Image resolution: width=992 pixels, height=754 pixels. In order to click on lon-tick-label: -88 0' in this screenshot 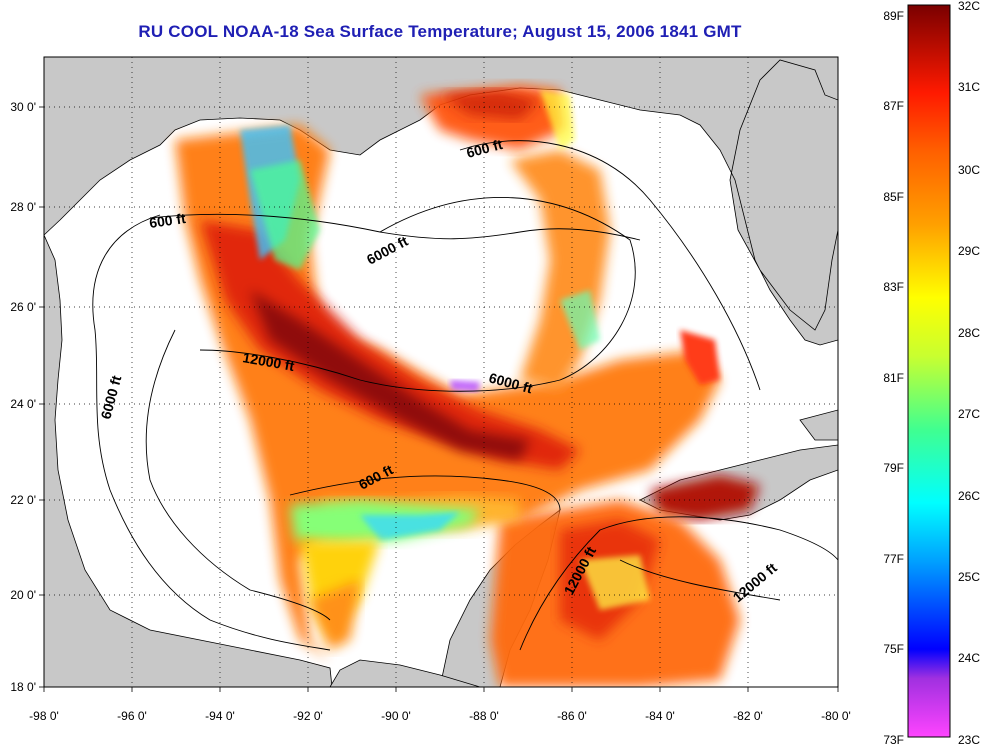, I will do `click(484, 716)`.